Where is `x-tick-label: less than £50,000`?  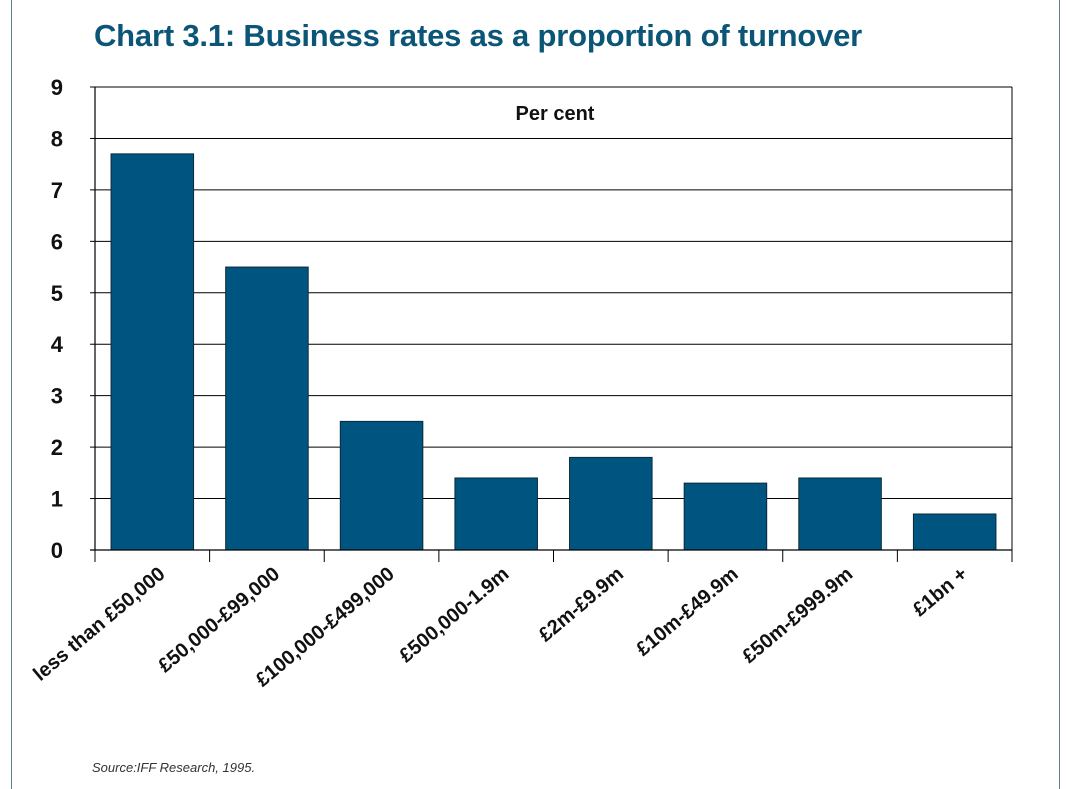
x-tick-label: less than £50,000 is located at coordinates (99, 624).